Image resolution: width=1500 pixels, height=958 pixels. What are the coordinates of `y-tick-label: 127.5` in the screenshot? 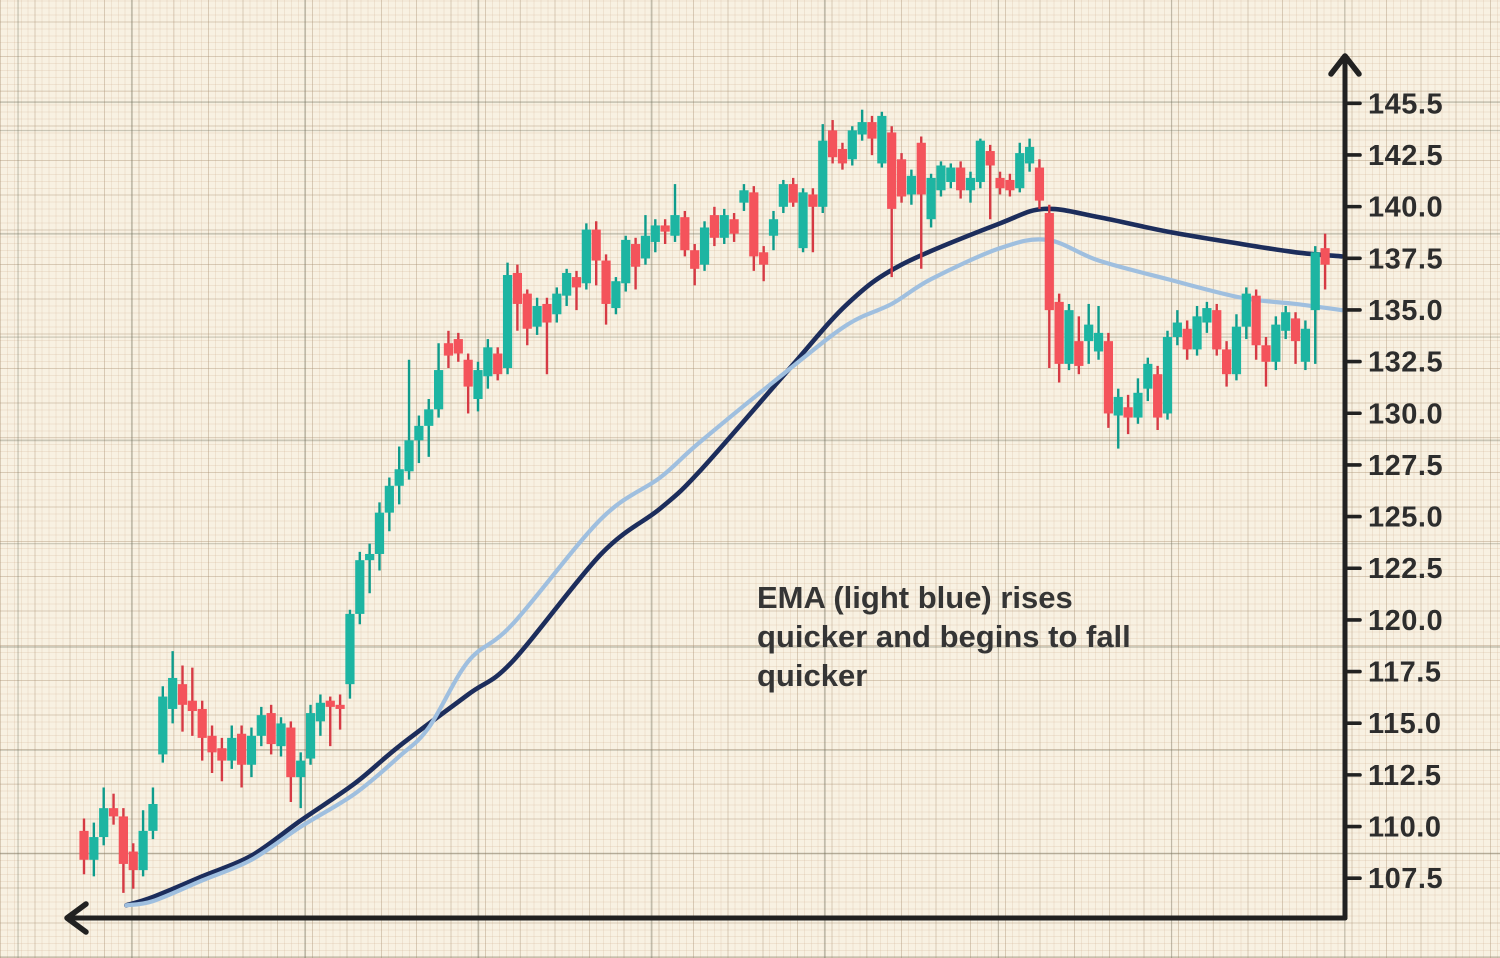 It's located at (1405, 466).